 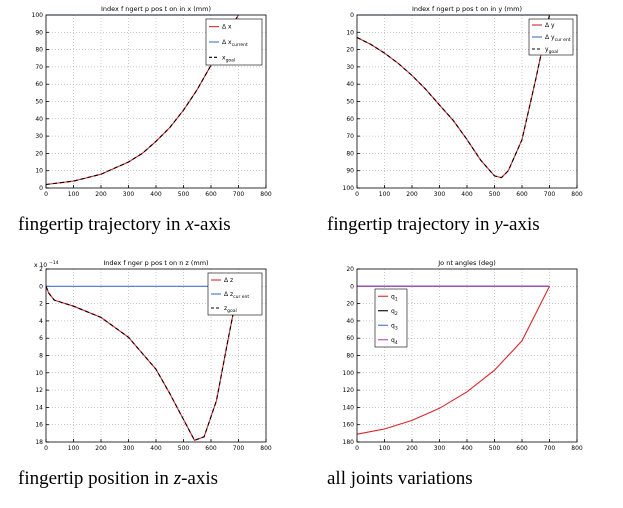 I want to click on caption-y-var: y, so click(x=498, y=224).